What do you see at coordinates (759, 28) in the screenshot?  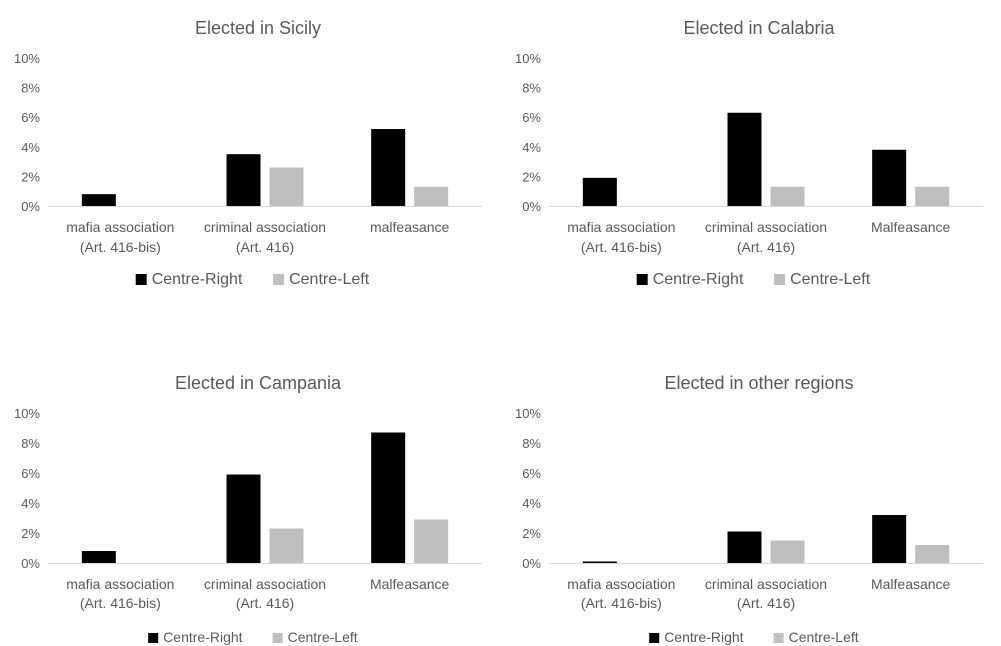 I see `chart-title: Elected in Calabria` at bounding box center [759, 28].